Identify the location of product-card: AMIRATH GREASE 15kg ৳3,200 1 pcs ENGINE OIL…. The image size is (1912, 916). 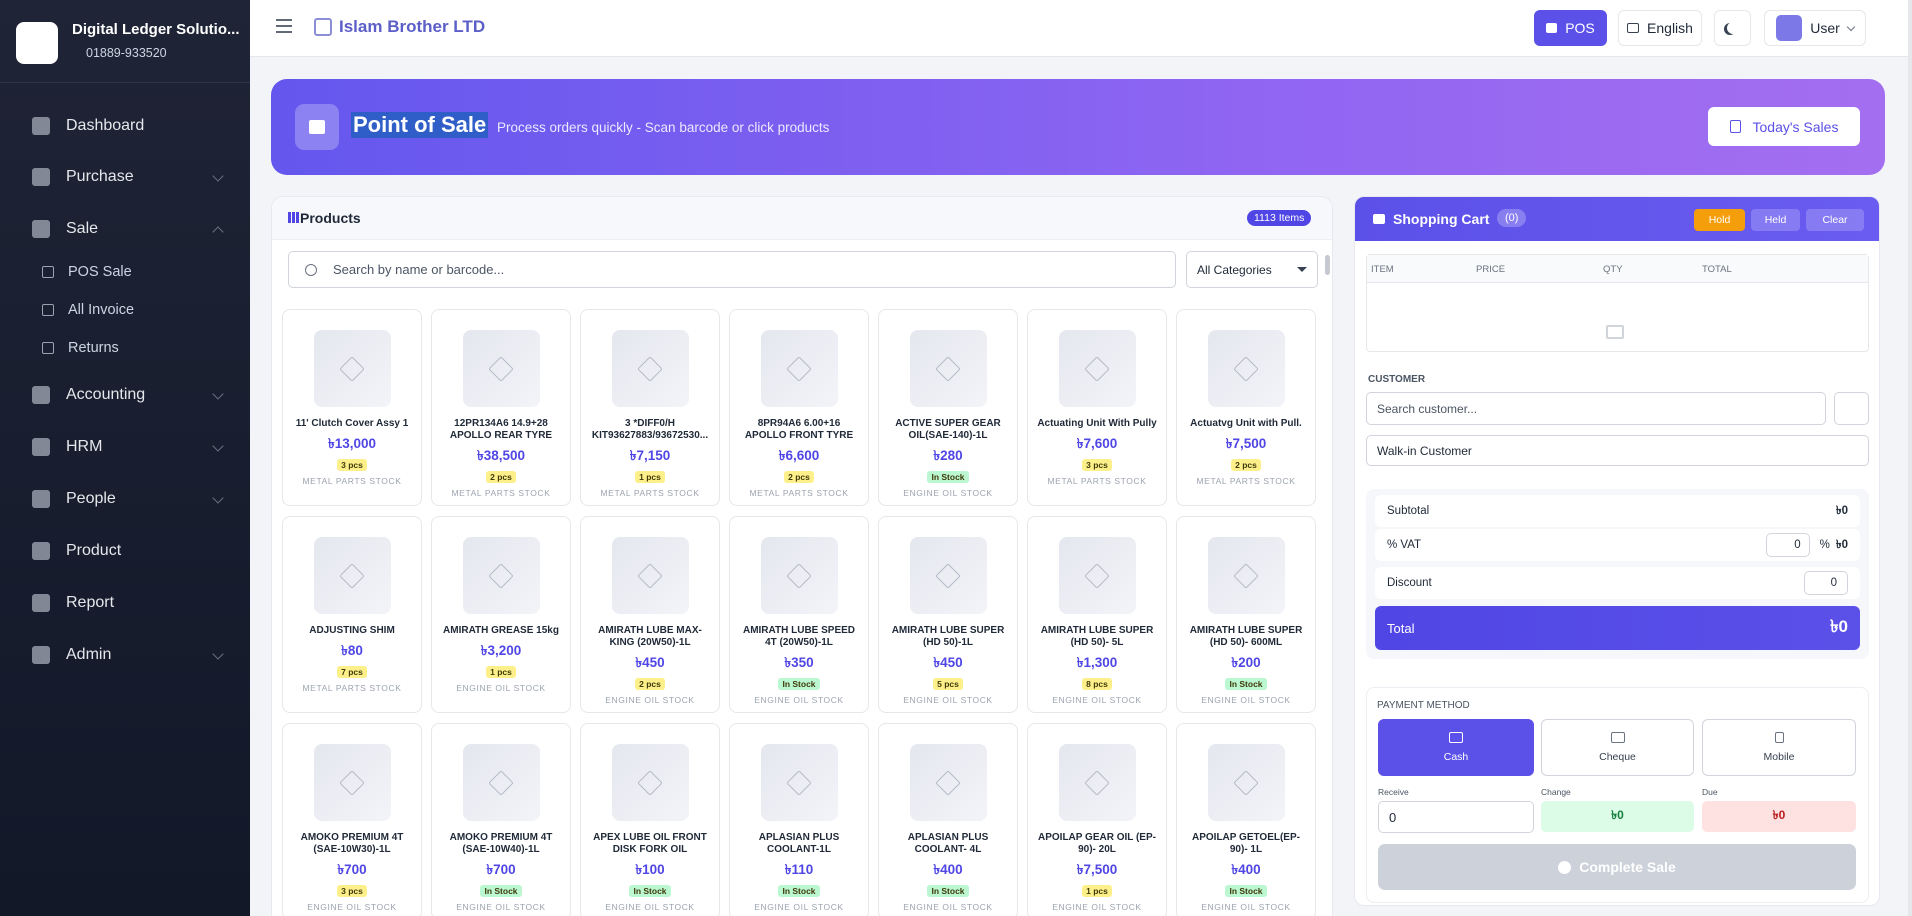
(501, 614).